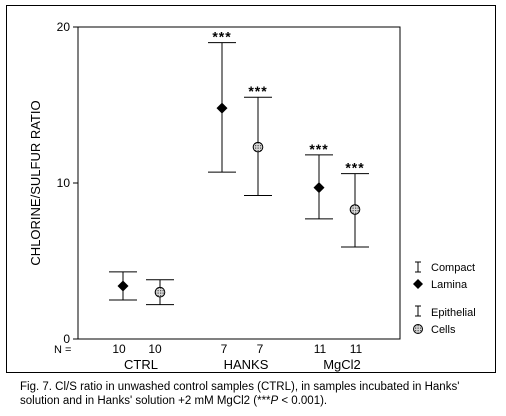  Describe the element at coordinates (342, 364) in the screenshot. I see `group-label: MgCl2` at that location.